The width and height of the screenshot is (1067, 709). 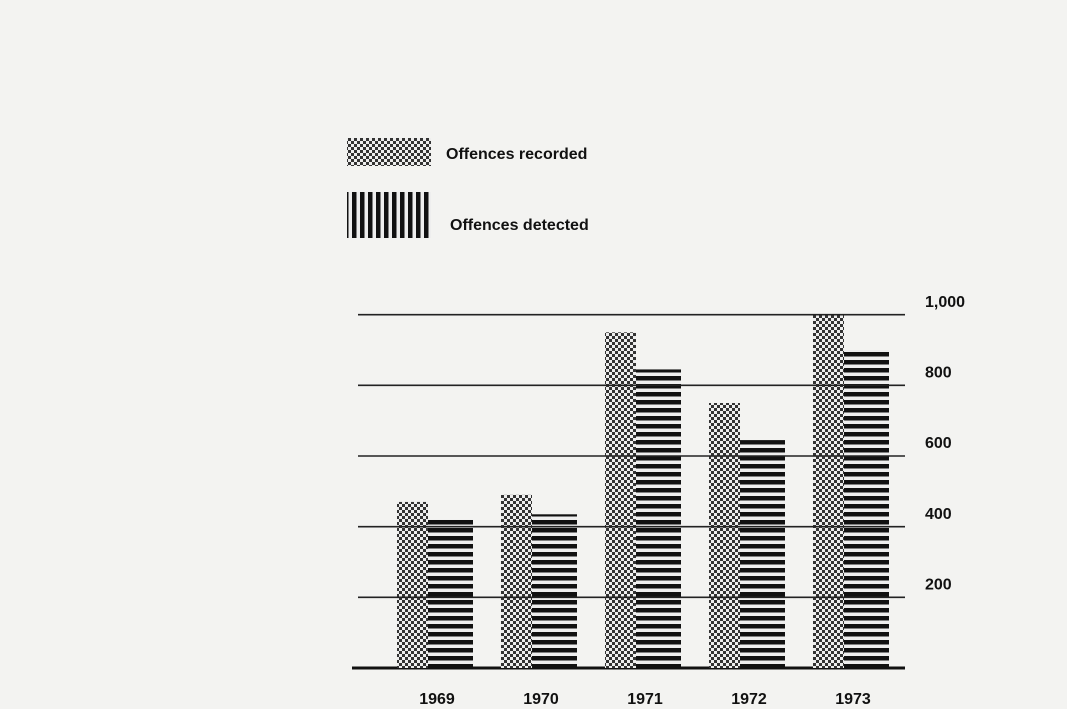 What do you see at coordinates (645, 699) in the screenshot?
I see `x-tick-label: 1971` at bounding box center [645, 699].